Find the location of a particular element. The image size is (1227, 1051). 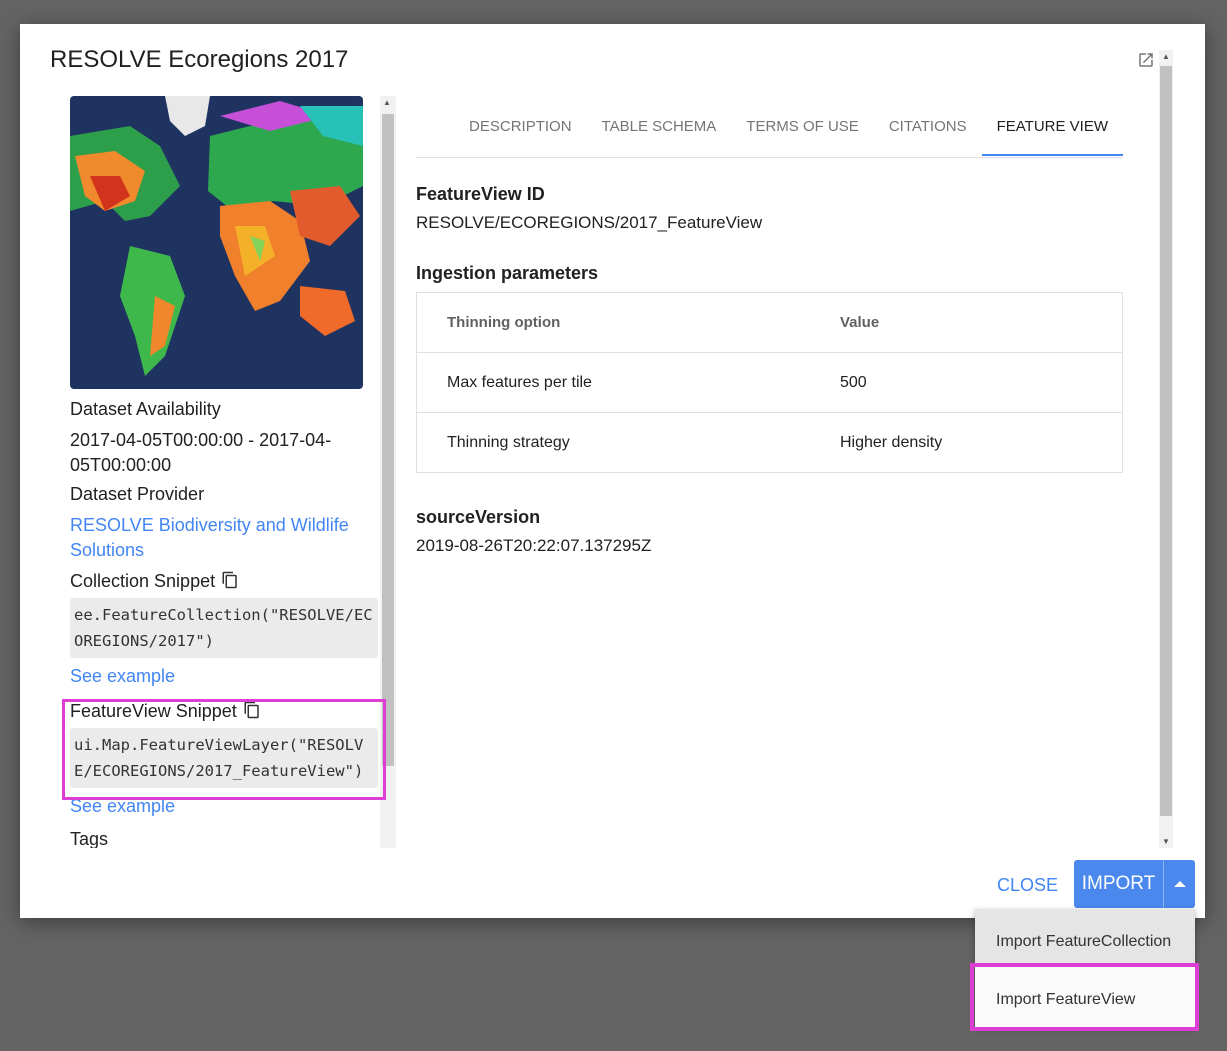

column-header: Value is located at coordinates (960, 322).